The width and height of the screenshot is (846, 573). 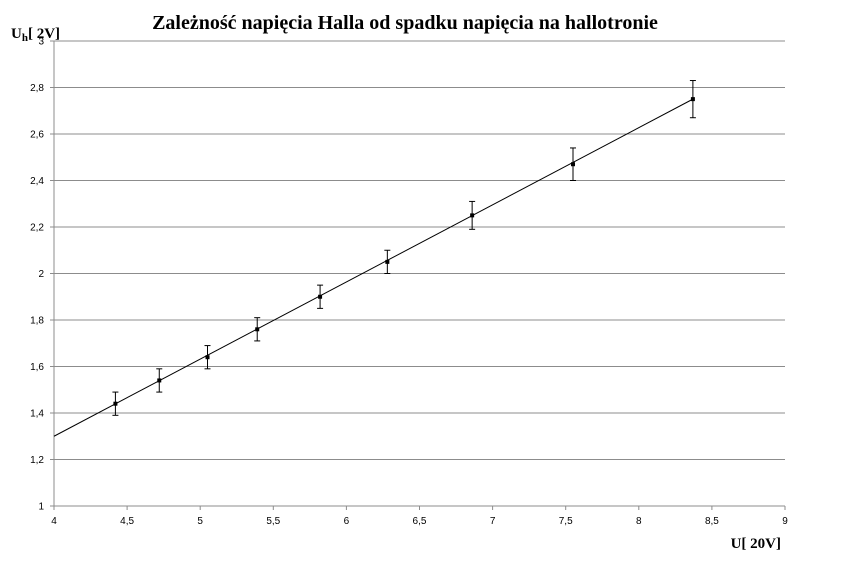 What do you see at coordinates (41, 42) in the screenshot?
I see `y-tick-label: 3` at bounding box center [41, 42].